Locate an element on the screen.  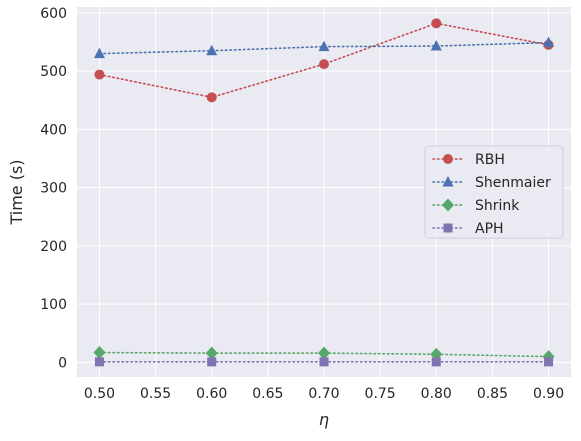
legend-box is located at coordinates (494, 192).